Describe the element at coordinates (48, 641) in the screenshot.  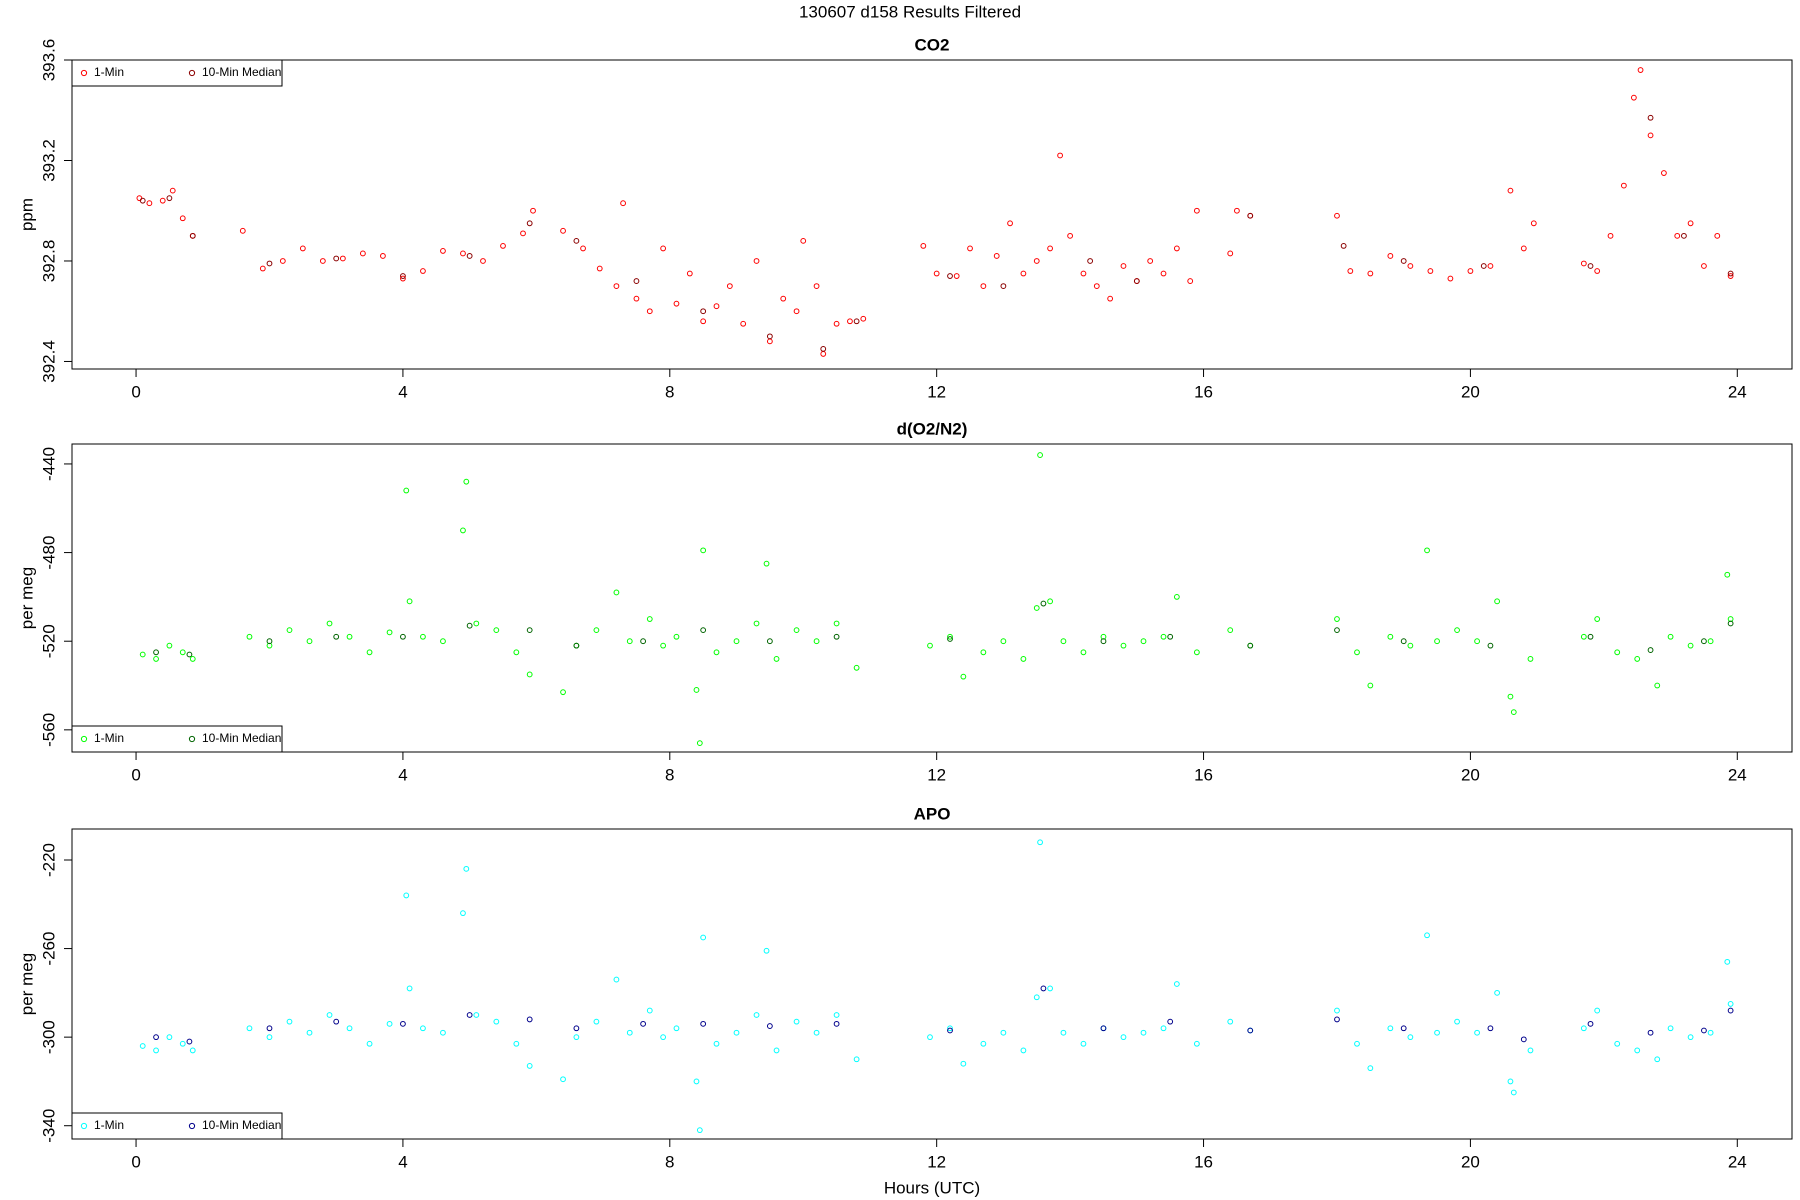
I see `y-tick-label: -520` at that location.